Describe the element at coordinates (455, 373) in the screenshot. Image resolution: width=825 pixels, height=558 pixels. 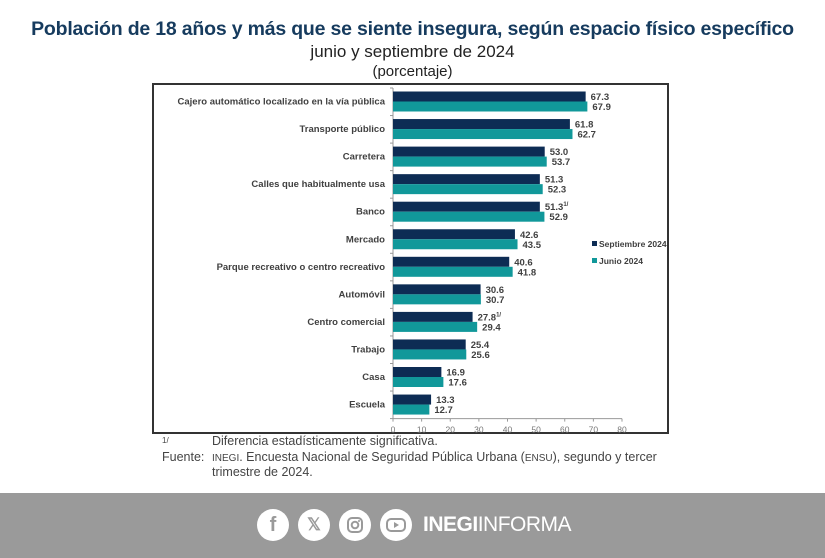
I see `data-label: 16.9` at that location.